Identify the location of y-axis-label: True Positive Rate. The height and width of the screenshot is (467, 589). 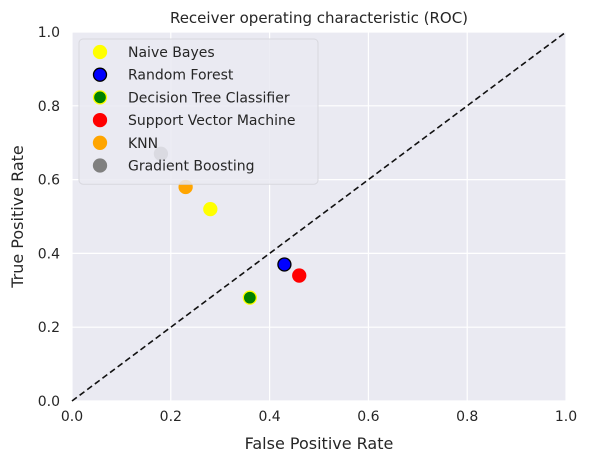
(17, 217).